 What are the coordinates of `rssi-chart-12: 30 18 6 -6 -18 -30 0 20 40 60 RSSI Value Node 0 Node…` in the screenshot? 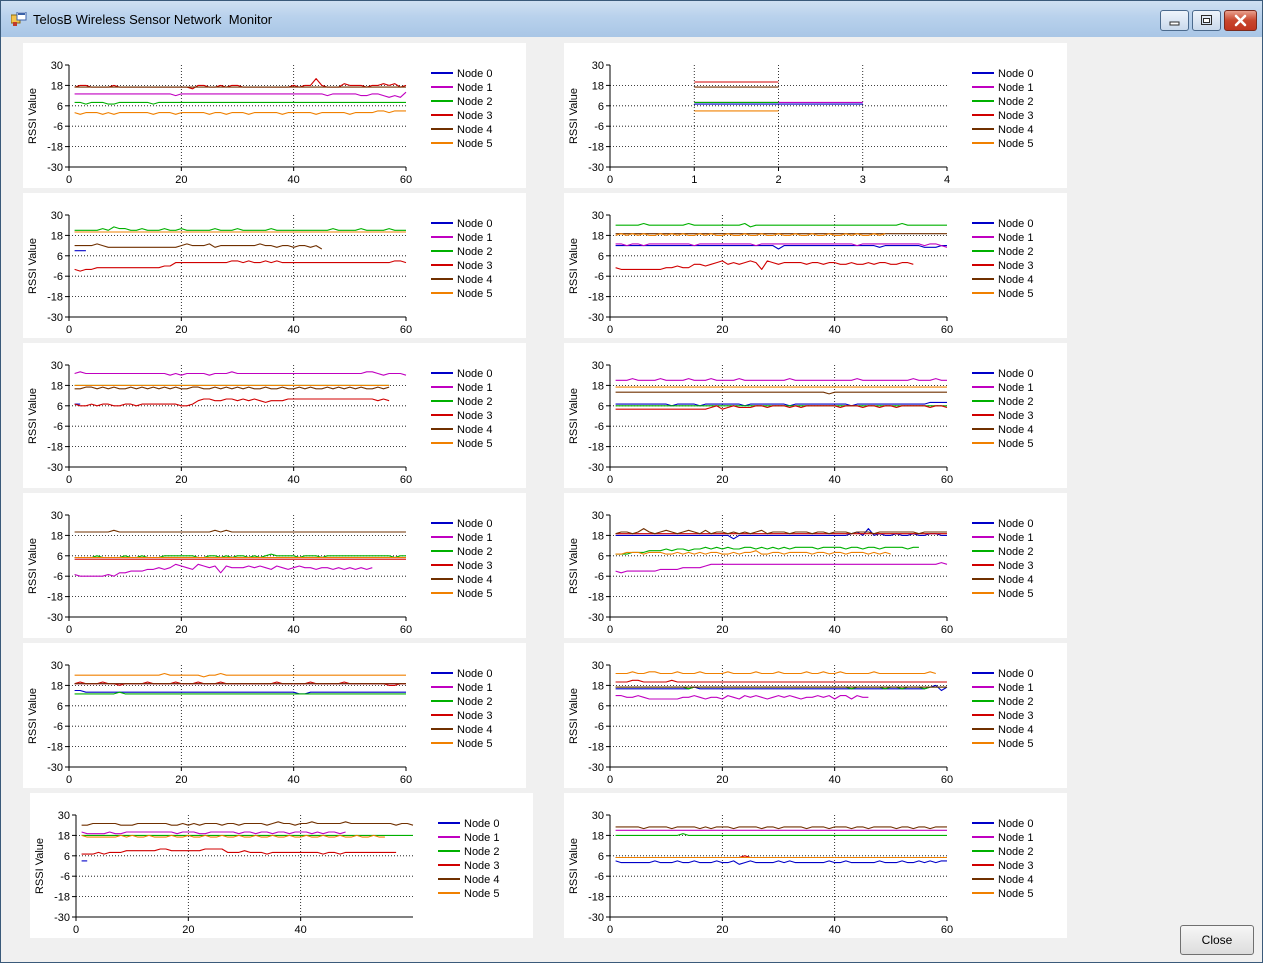 It's located at (815, 865).